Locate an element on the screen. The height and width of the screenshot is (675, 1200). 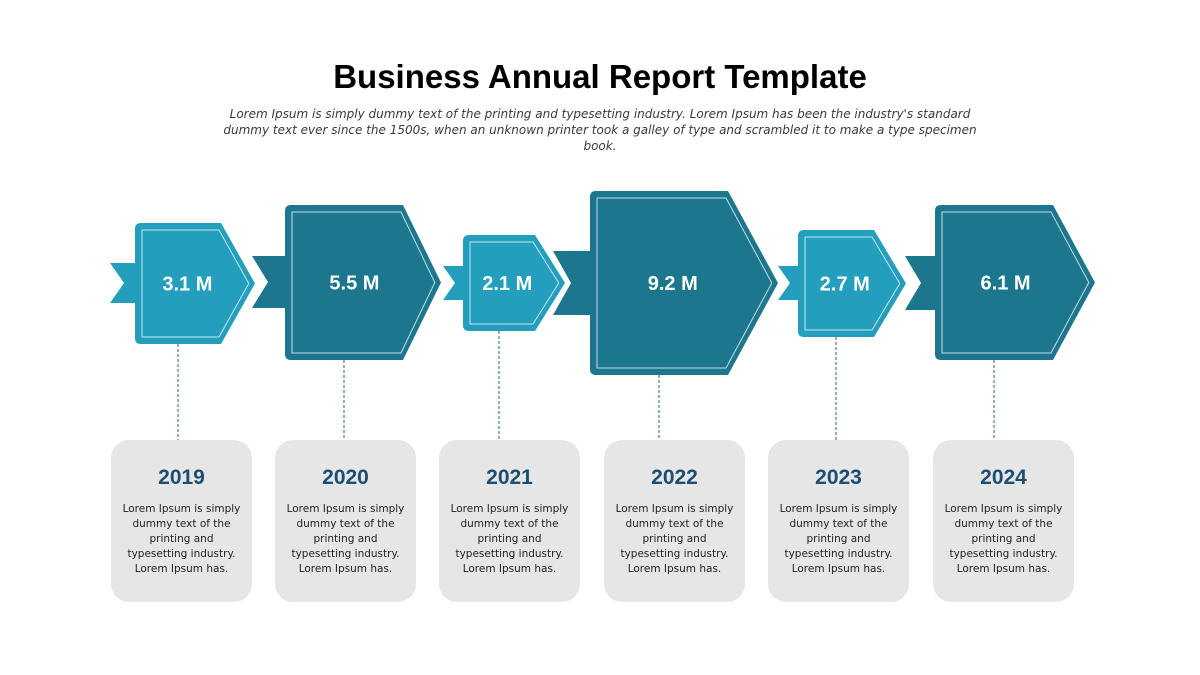
year-label: 2023 is located at coordinates (838, 477).